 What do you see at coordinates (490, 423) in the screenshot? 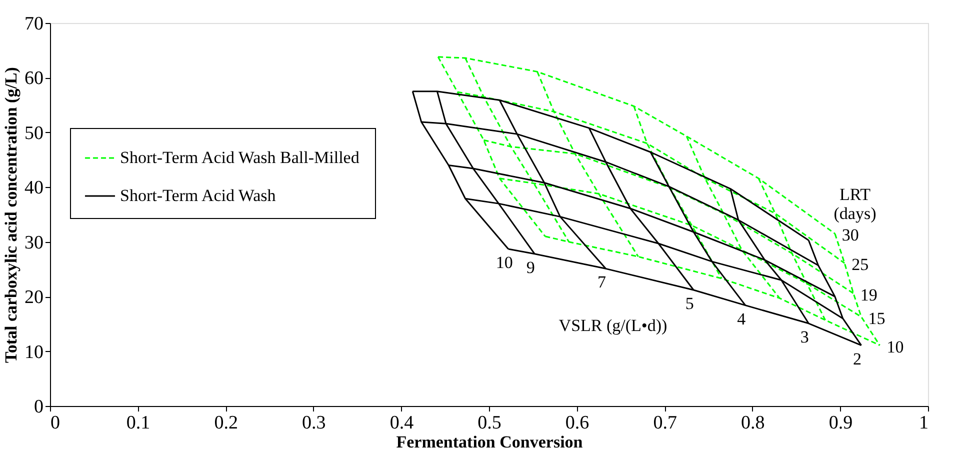
I see `x-tick-label: 0.5` at bounding box center [490, 423].